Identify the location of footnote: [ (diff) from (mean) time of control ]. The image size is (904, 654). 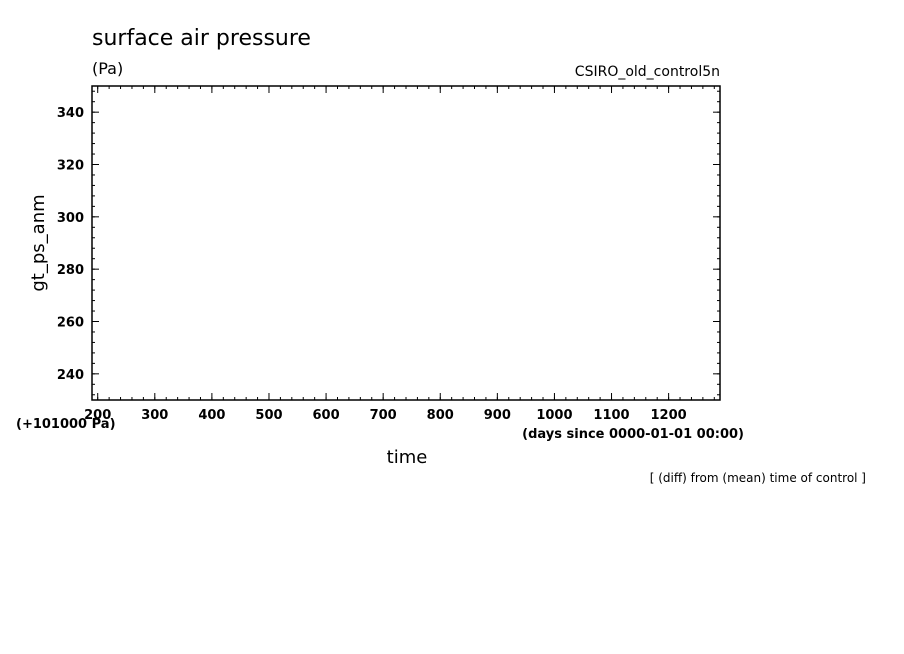
(758, 478).